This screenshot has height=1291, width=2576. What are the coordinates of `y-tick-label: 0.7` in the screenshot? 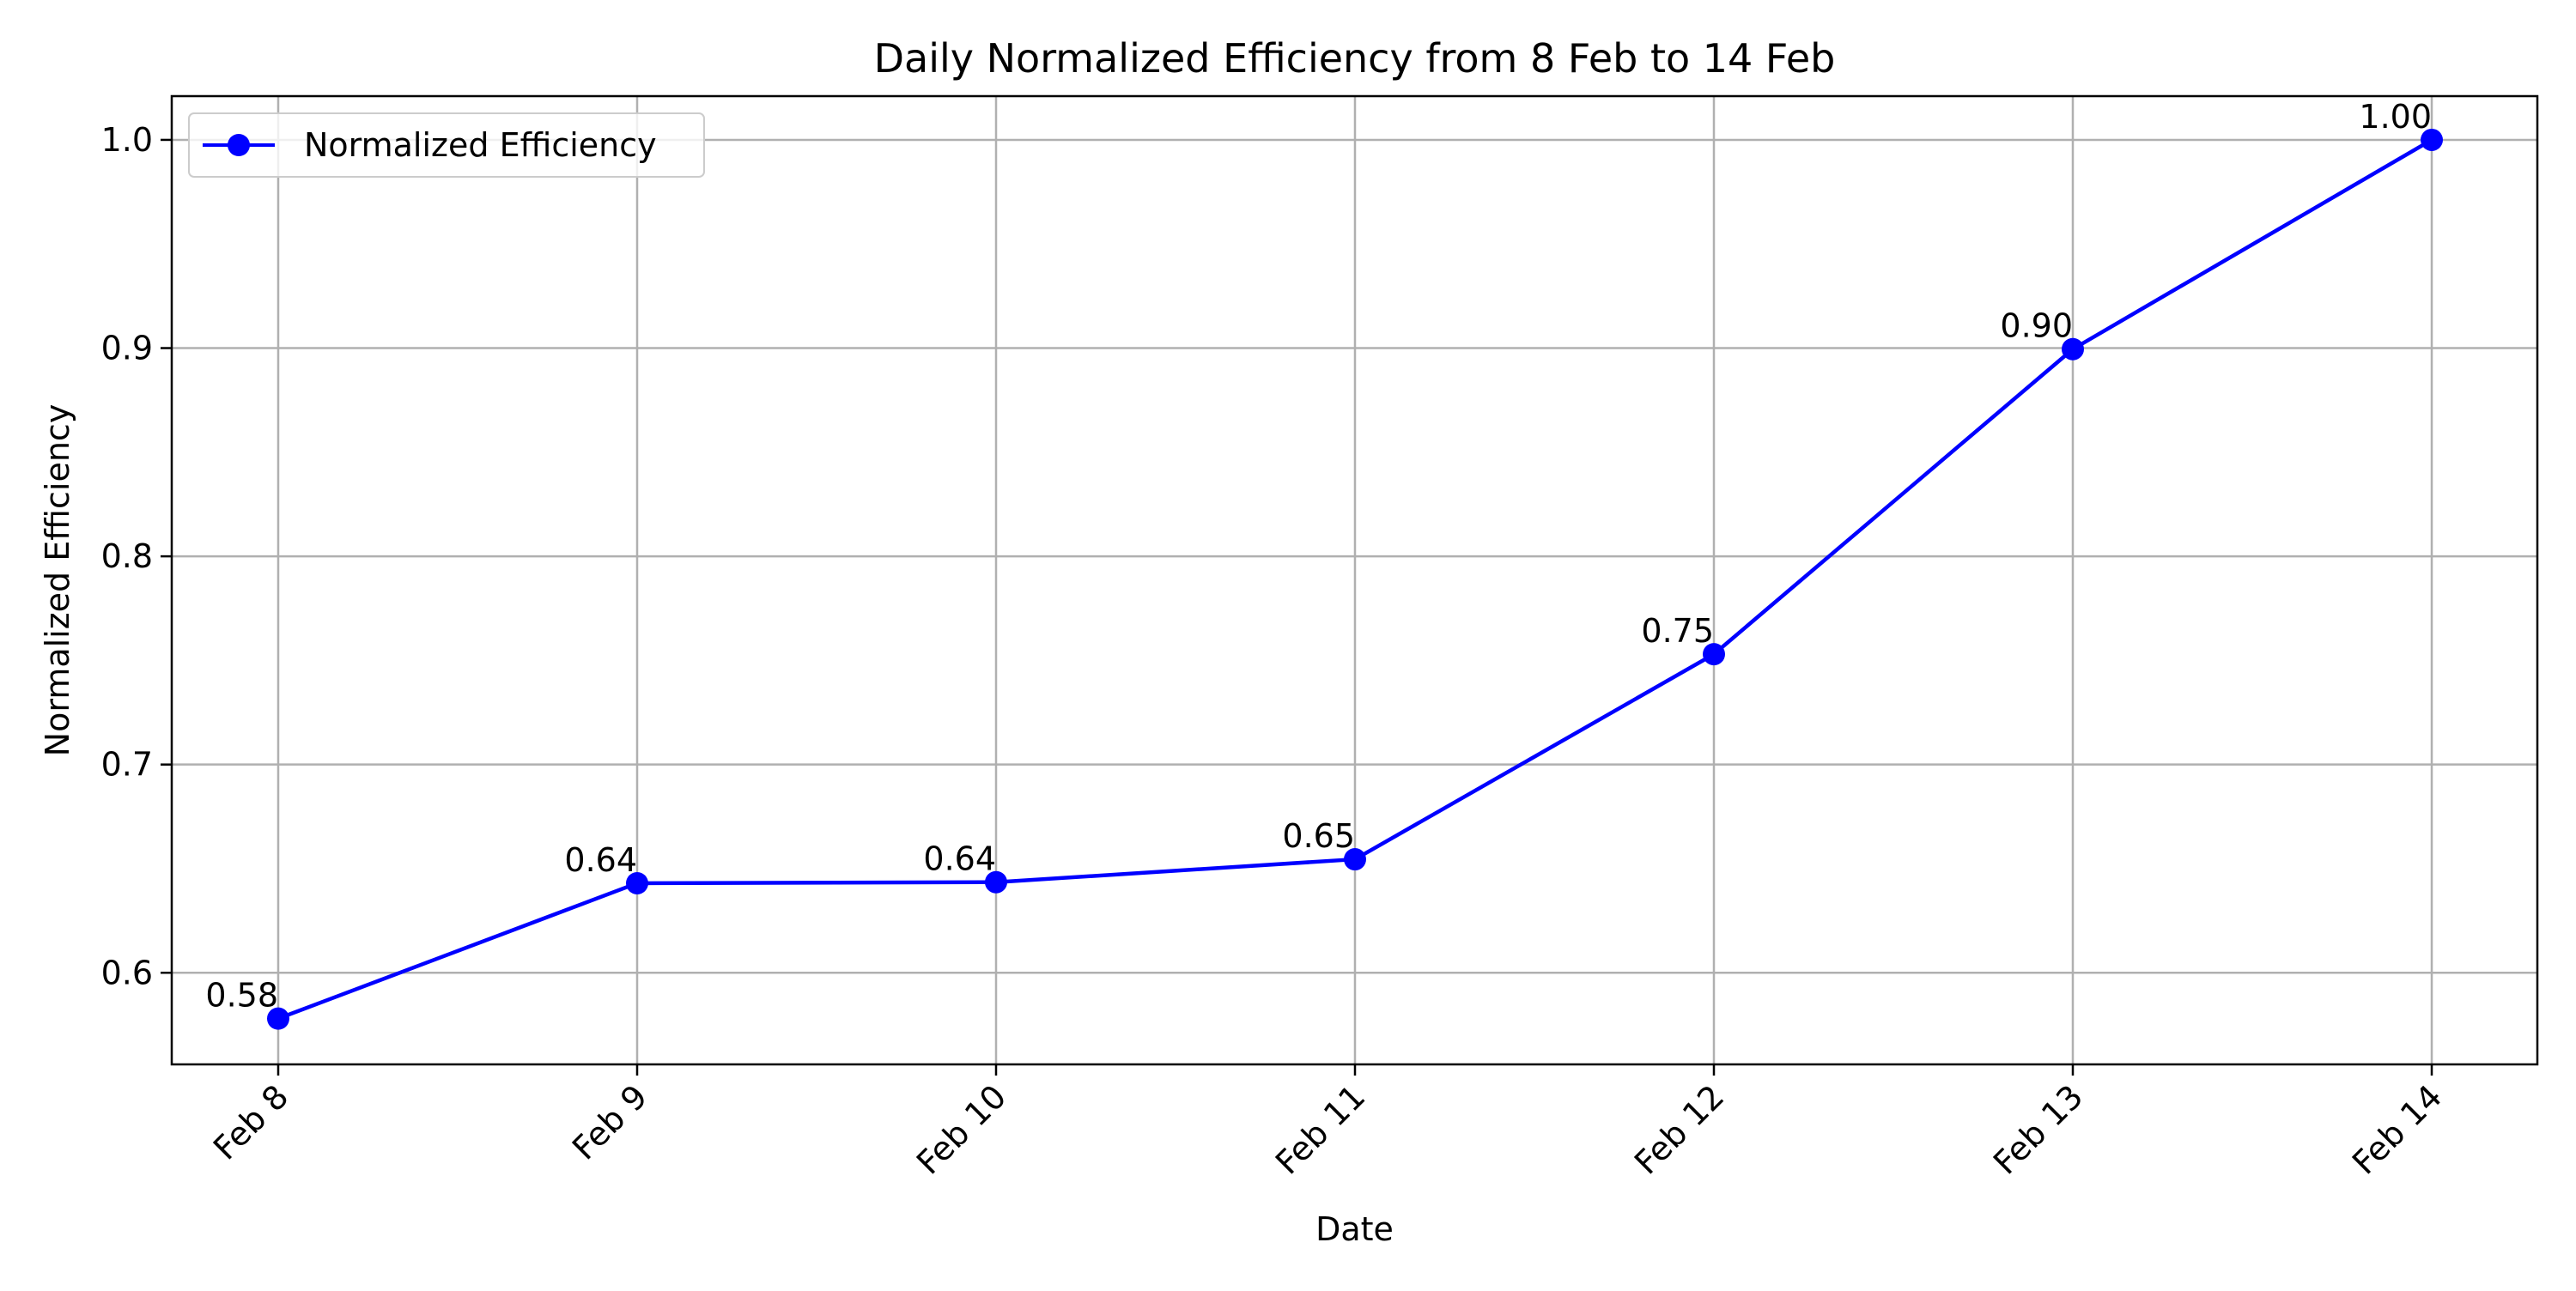 It's located at (127, 765).